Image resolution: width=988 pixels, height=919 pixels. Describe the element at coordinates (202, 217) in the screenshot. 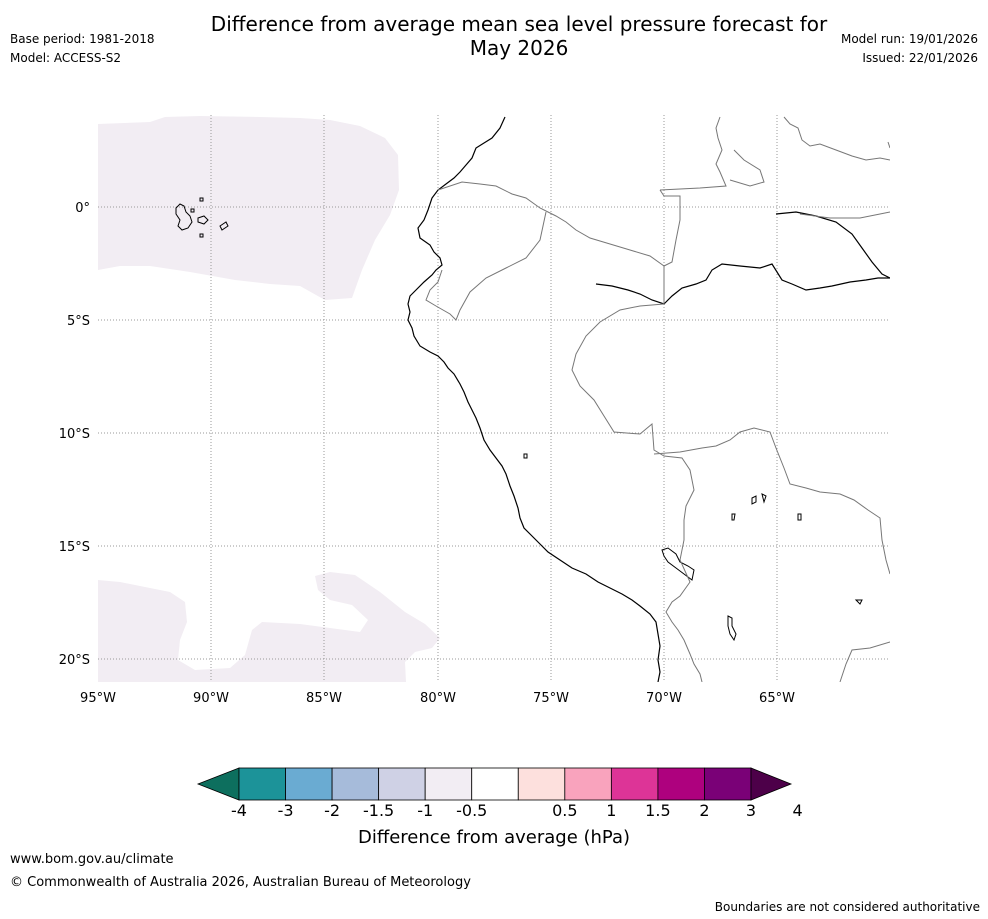

I see `galapagos-islands` at that location.